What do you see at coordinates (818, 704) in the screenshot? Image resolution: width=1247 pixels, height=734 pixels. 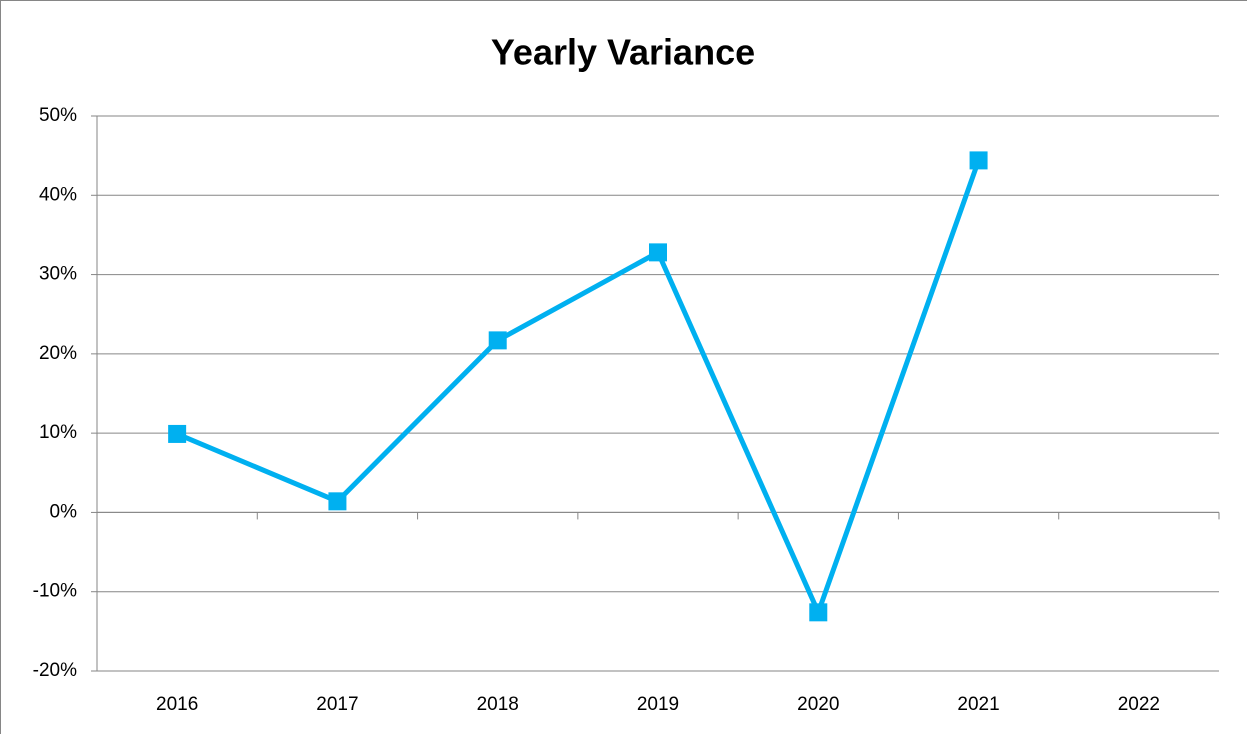 I see `x-tick-label: 2020` at bounding box center [818, 704].